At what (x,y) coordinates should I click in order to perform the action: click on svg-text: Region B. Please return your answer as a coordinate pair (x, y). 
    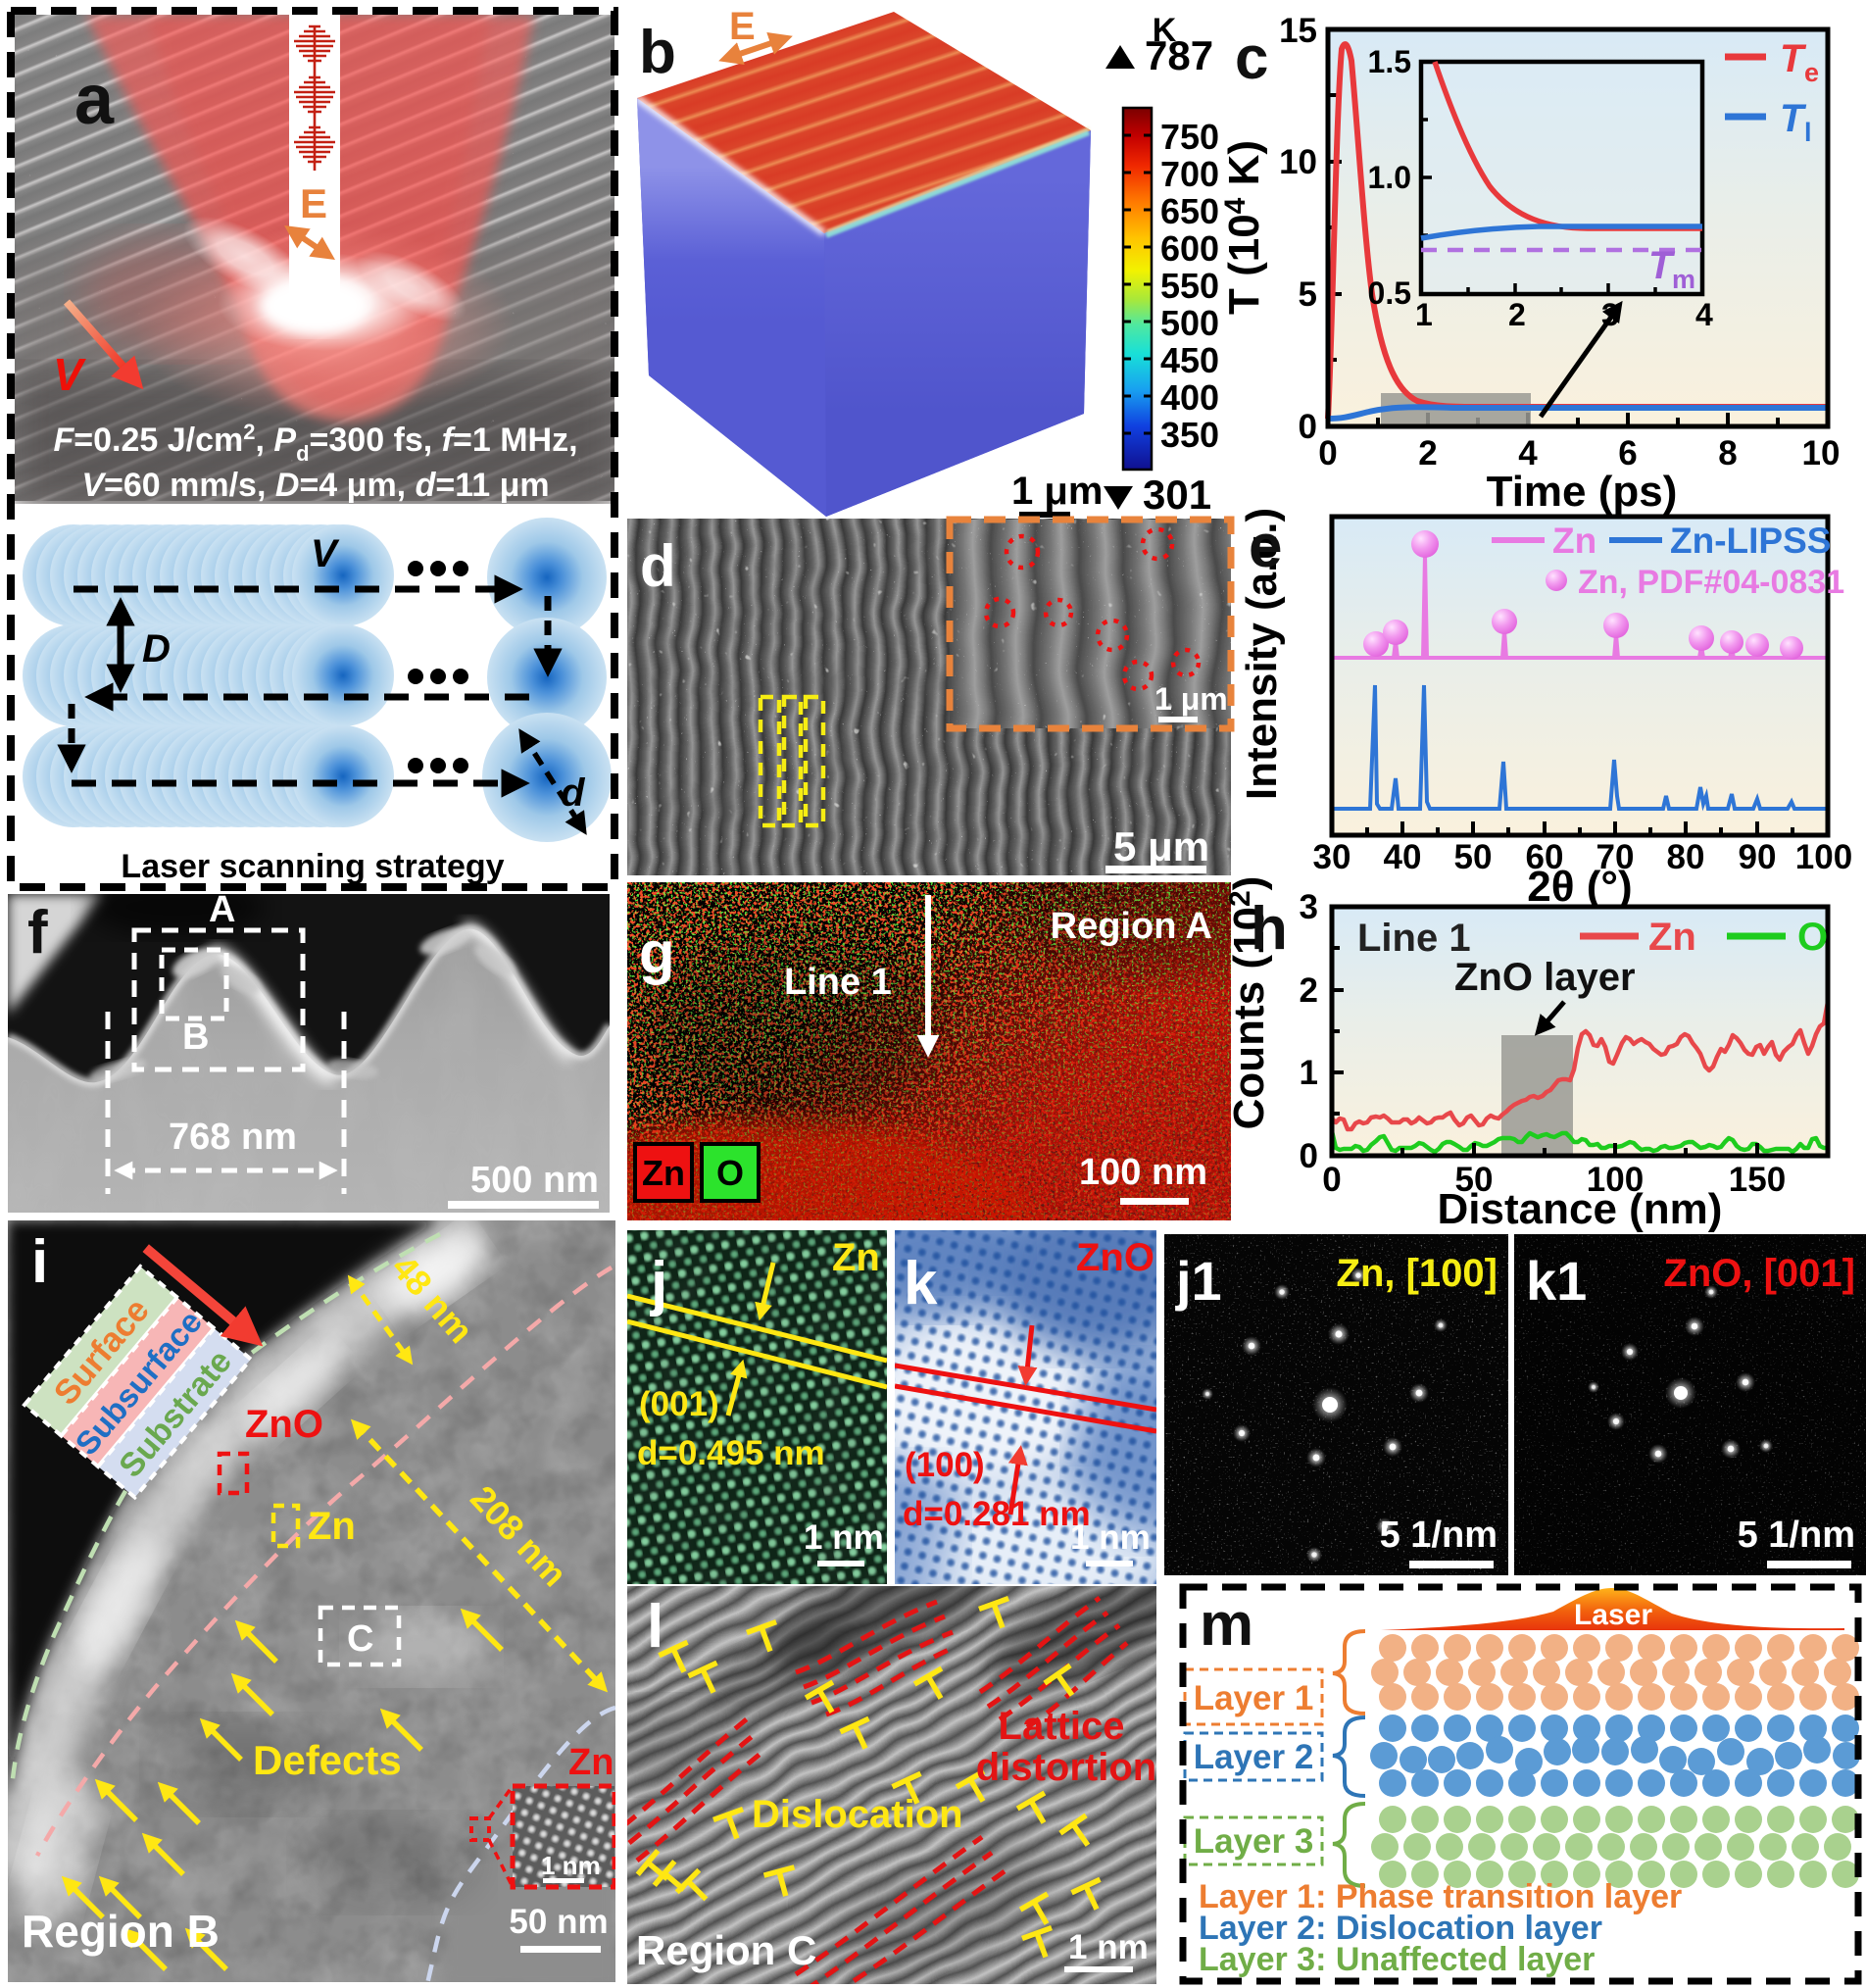
    Looking at the image, I should click on (121, 1931).